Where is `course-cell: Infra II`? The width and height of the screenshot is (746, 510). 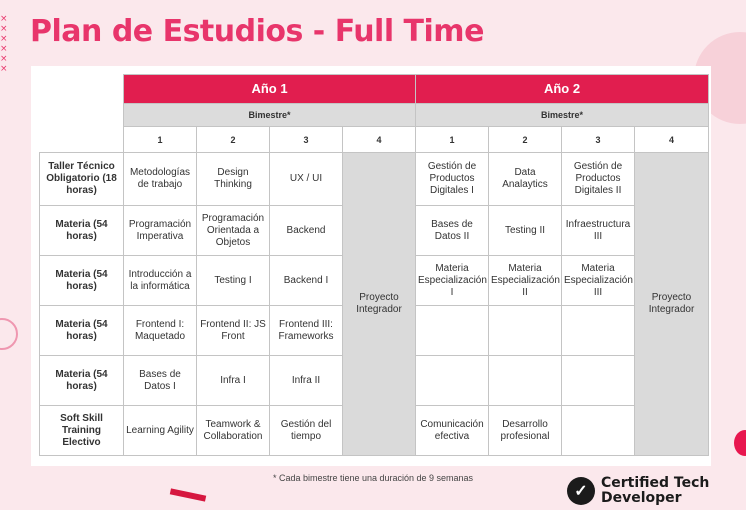
course-cell: Infra II is located at coordinates (306, 380).